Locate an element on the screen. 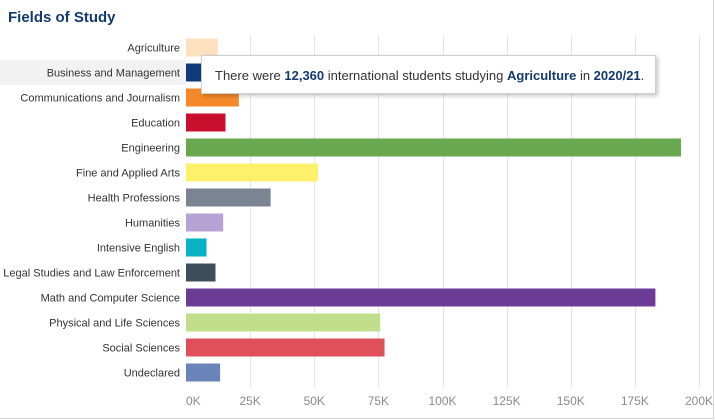 This screenshot has height=420, width=715. tooltip-middle: international students studying is located at coordinates (415, 75).